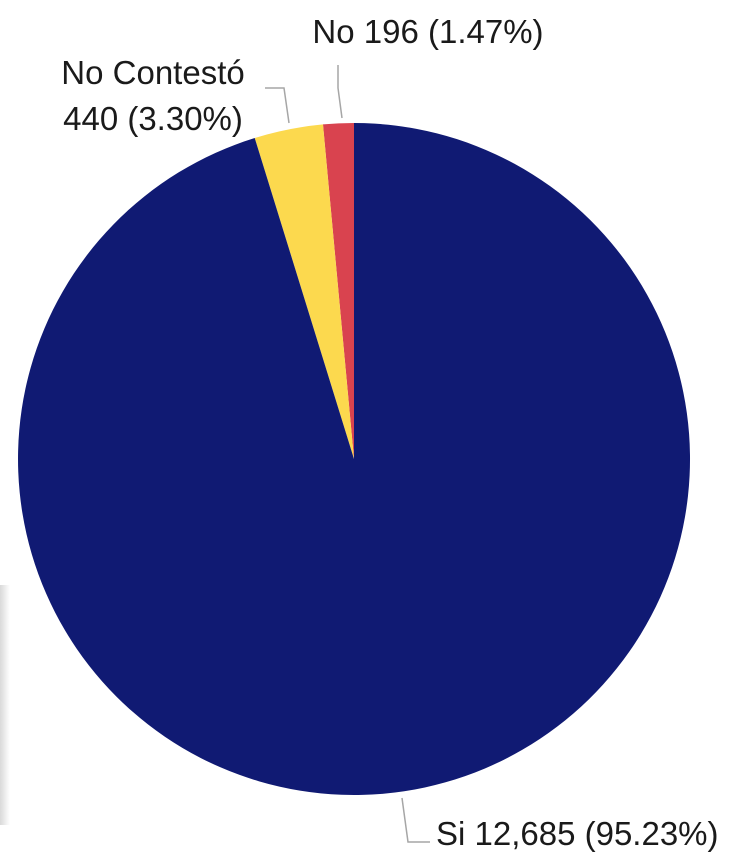 This screenshot has height=853, width=748. Describe the element at coordinates (427, 31) in the screenshot. I see `no-data-label: No 196 (1.47%)` at that location.